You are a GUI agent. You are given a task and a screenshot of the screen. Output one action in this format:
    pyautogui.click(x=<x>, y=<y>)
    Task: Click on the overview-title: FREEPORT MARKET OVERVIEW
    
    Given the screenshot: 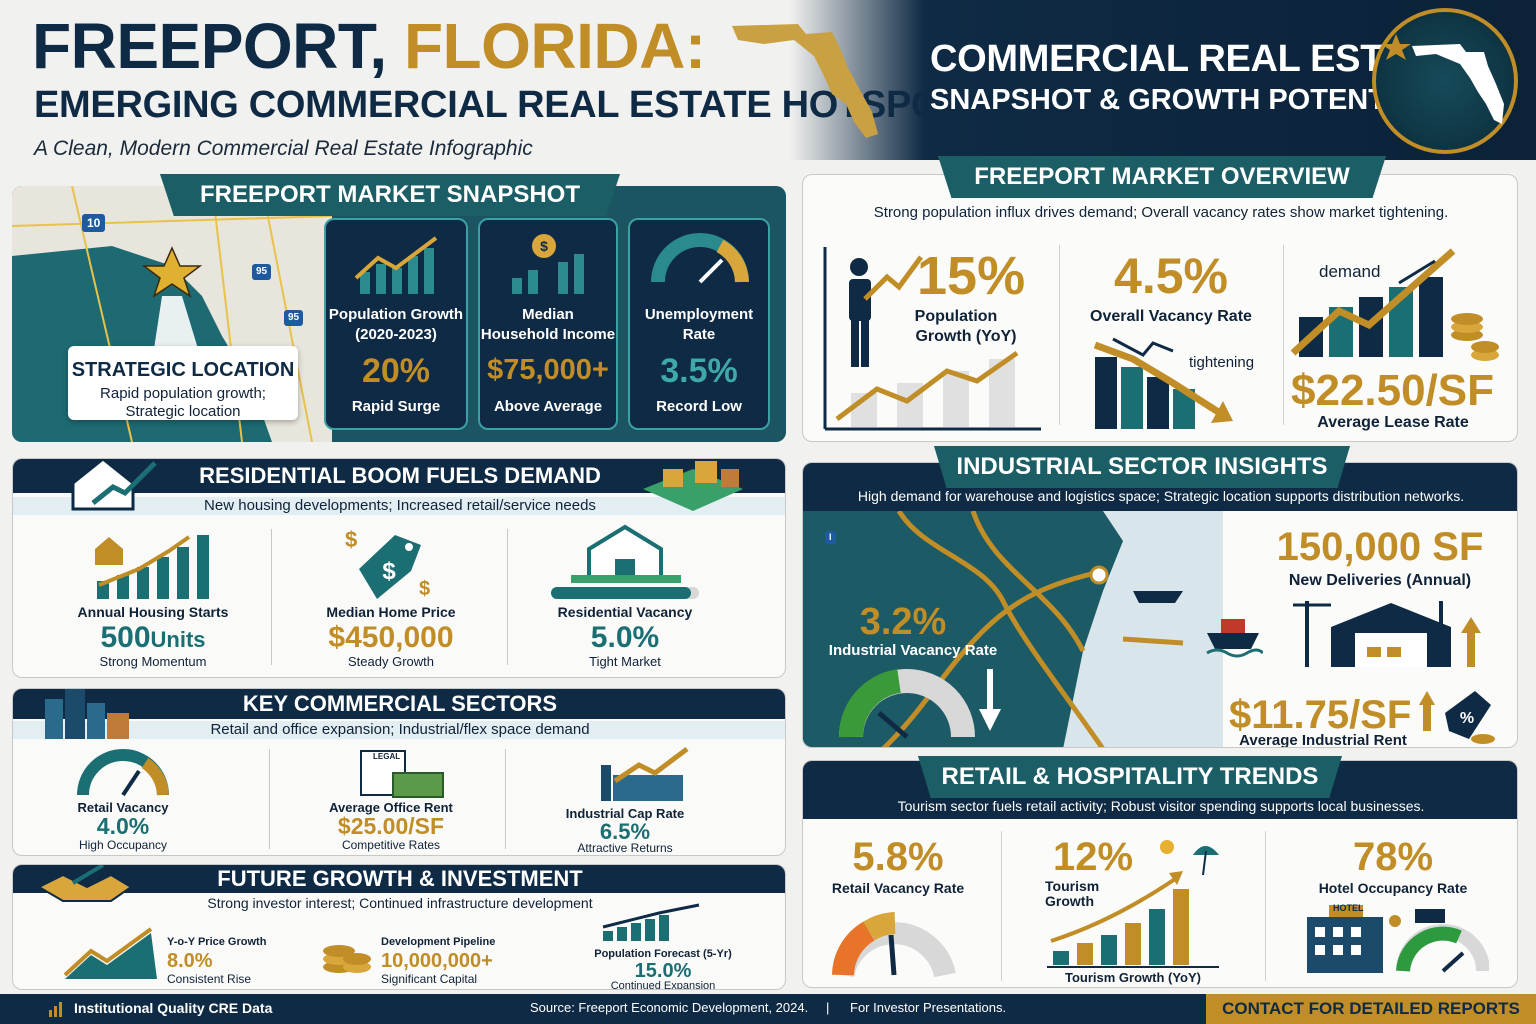 What is the action you would take?
    pyautogui.click(x=1162, y=177)
    